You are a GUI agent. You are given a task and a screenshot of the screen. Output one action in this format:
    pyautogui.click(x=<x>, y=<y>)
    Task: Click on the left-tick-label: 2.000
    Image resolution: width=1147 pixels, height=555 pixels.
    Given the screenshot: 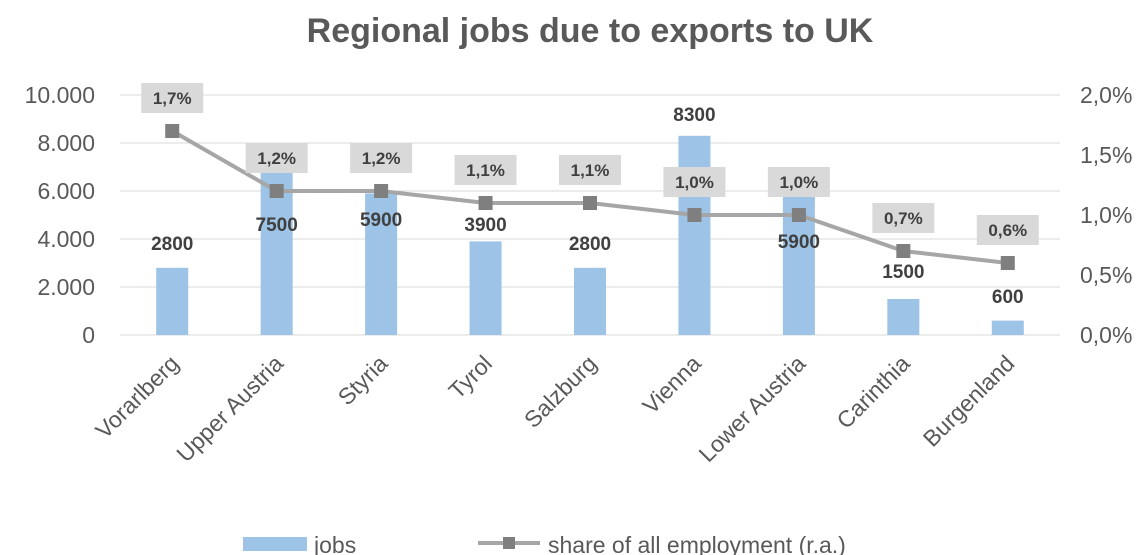 What is the action you would take?
    pyautogui.click(x=66, y=287)
    